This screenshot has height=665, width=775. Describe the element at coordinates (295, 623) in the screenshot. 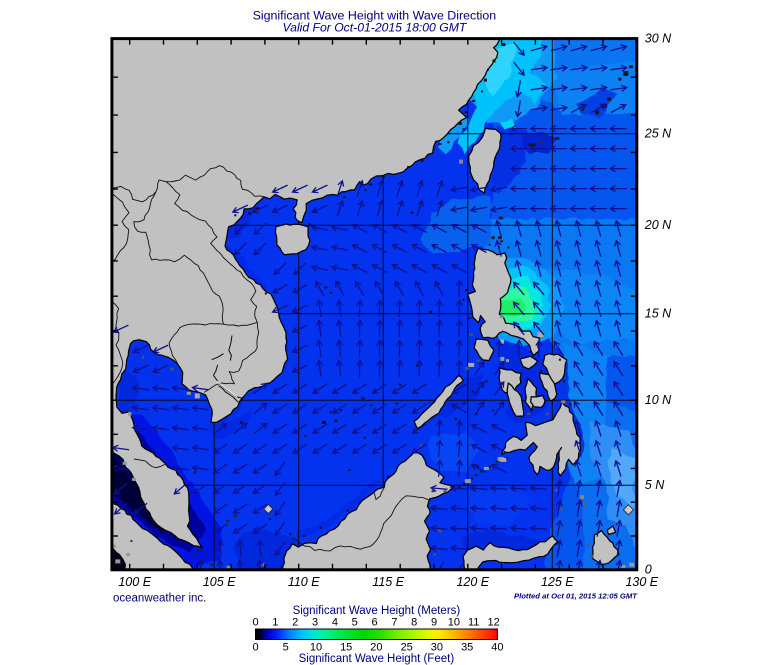

I see `svg-text: 2` at that location.